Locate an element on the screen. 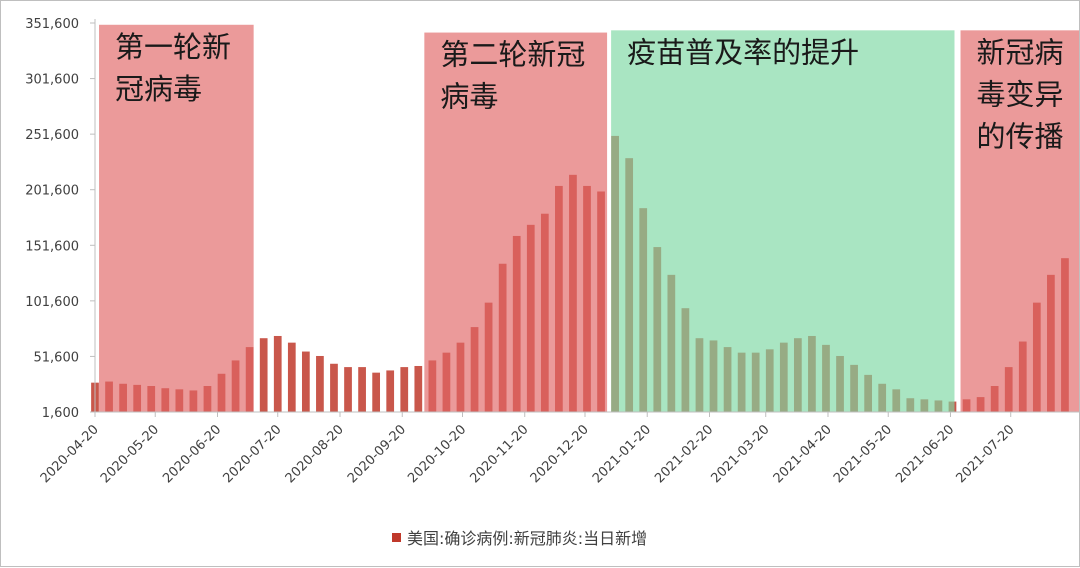 This screenshot has width=1080, height=568. x-tick-label: 2021-02-20 is located at coordinates (684, 454).